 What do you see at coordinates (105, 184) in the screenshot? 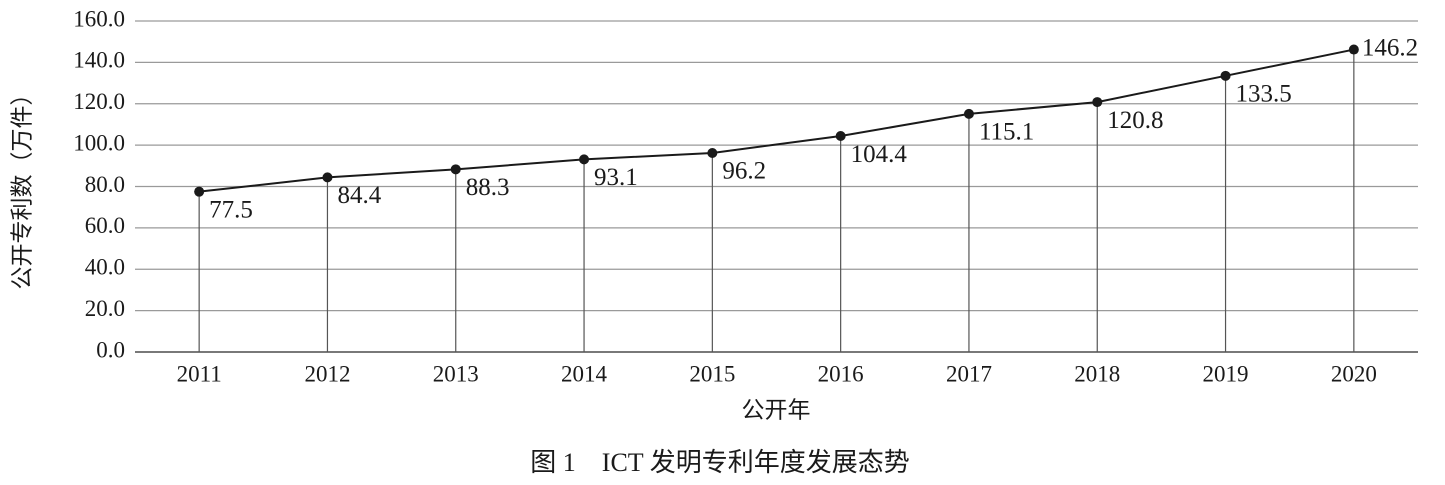
I see `y-tick-label: 80.0` at bounding box center [105, 184].